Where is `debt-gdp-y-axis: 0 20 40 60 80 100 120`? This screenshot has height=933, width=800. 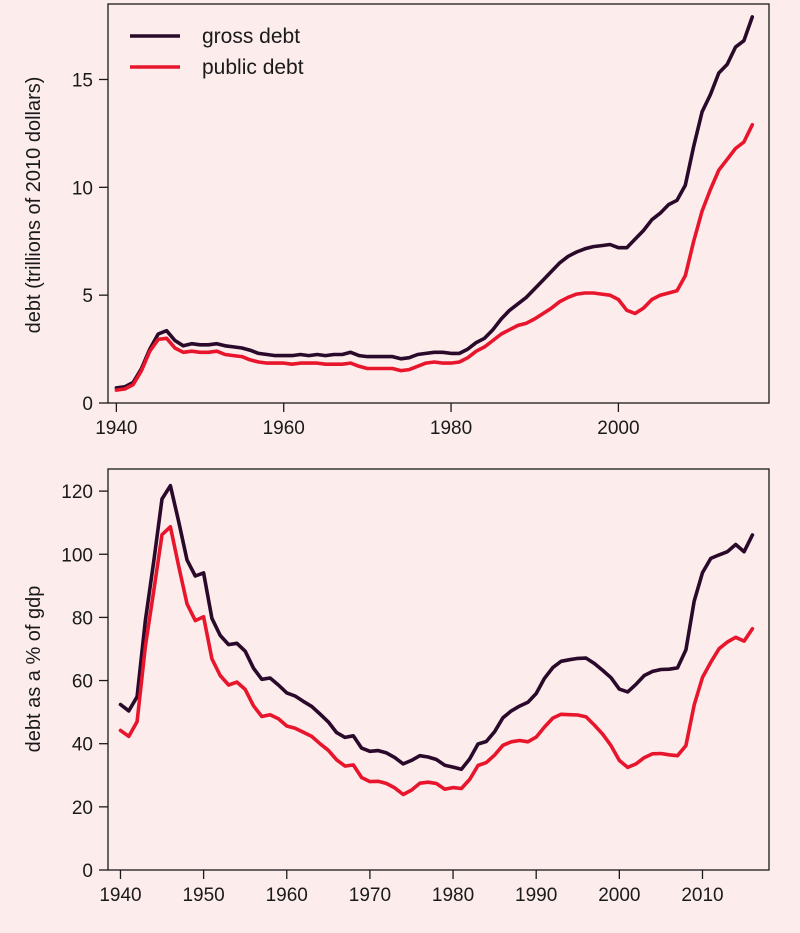
debt-gdp-y-axis: 0 20 40 60 80 100 120 is located at coordinates (84, 682).